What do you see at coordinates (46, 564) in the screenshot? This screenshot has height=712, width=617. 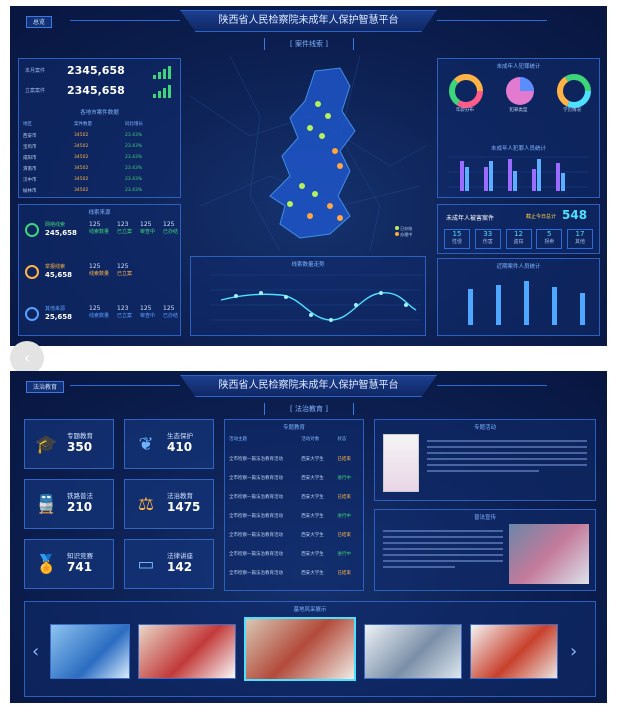 I see `medal-icon: 🏅` at bounding box center [46, 564].